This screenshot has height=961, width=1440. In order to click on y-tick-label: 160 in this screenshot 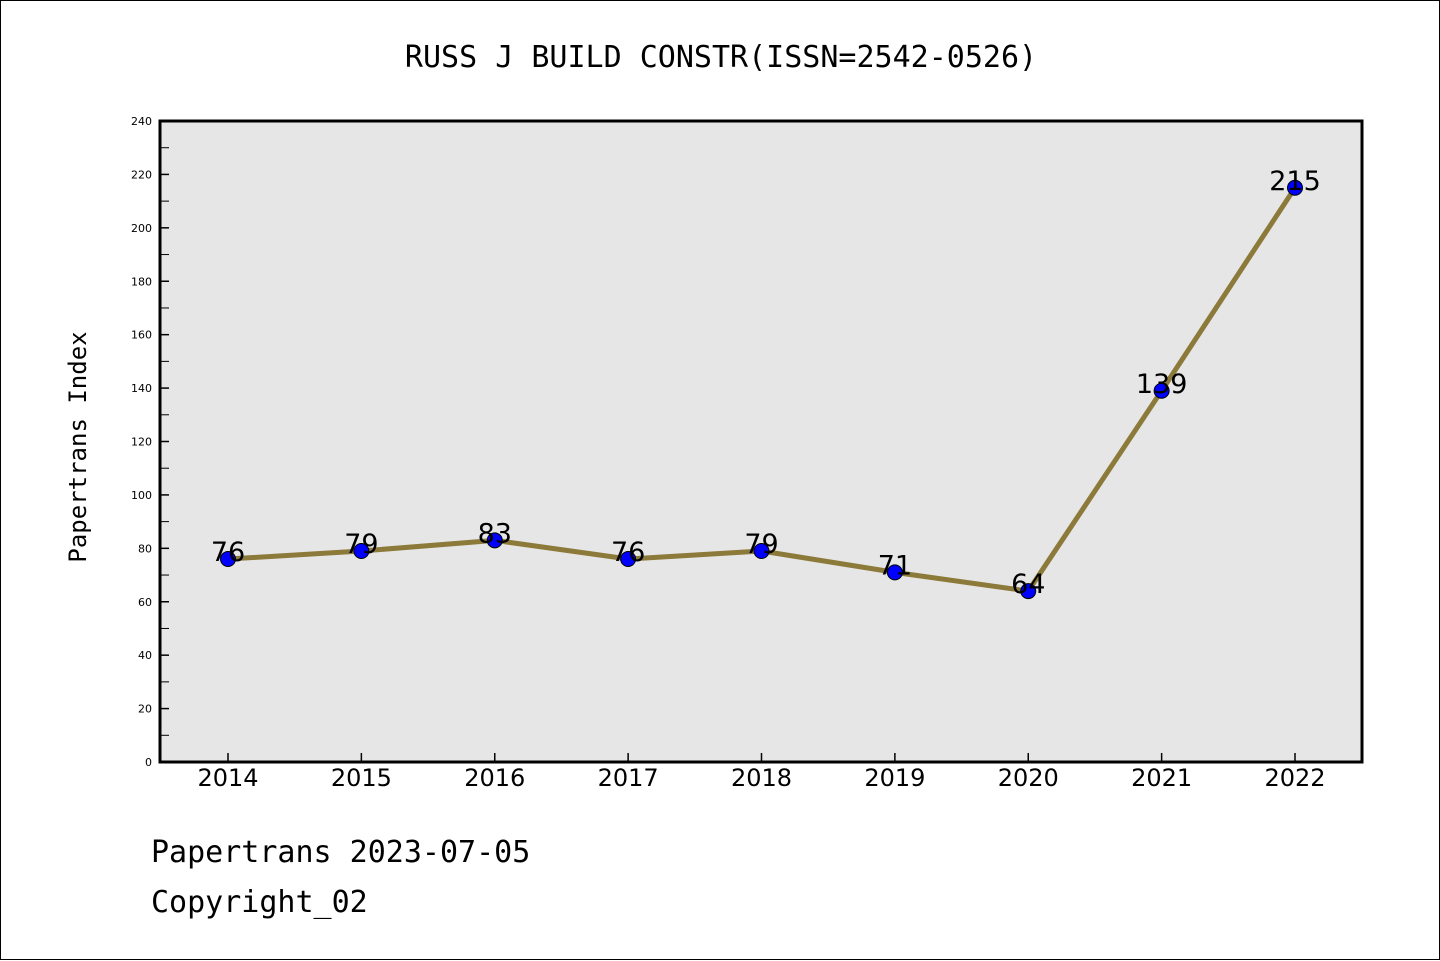, I will do `click(141, 335)`.